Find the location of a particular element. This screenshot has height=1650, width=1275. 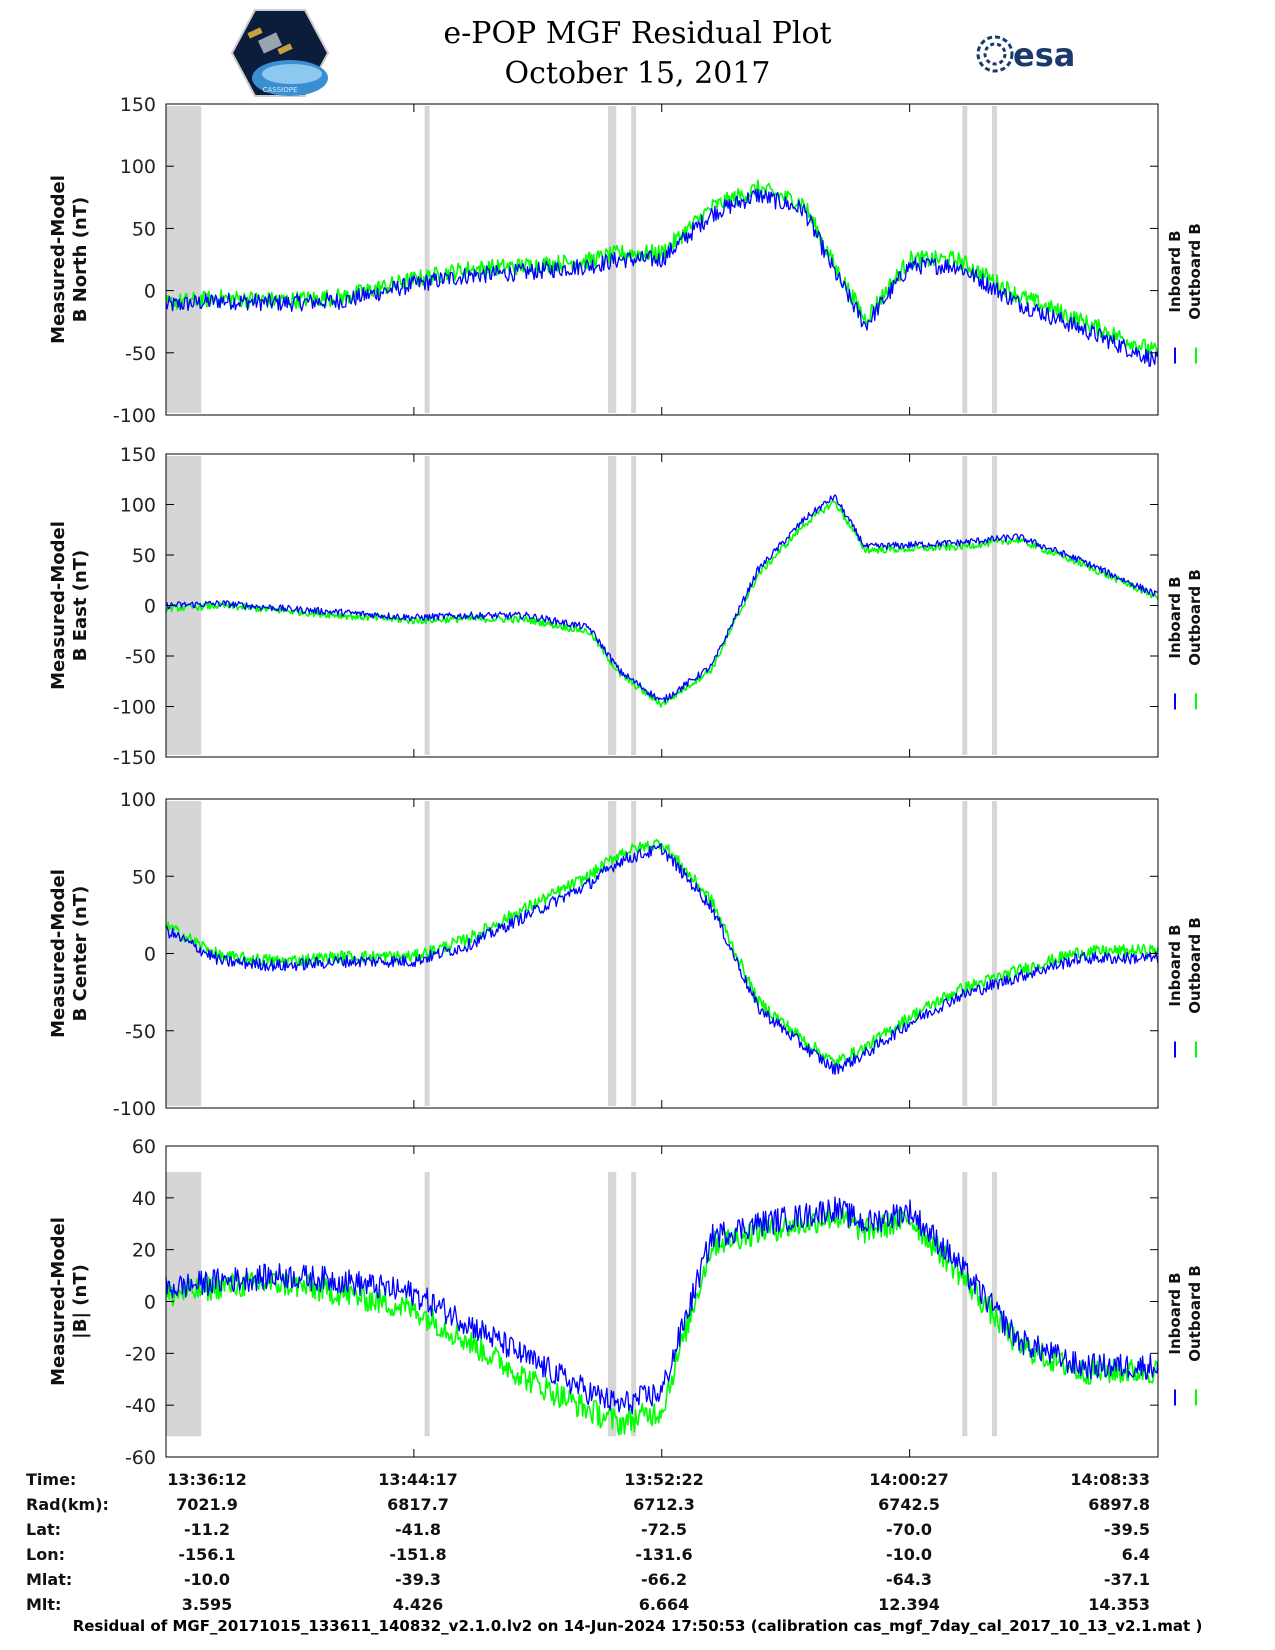

ephemeris-cell: -11.2 is located at coordinates (207, 1529).